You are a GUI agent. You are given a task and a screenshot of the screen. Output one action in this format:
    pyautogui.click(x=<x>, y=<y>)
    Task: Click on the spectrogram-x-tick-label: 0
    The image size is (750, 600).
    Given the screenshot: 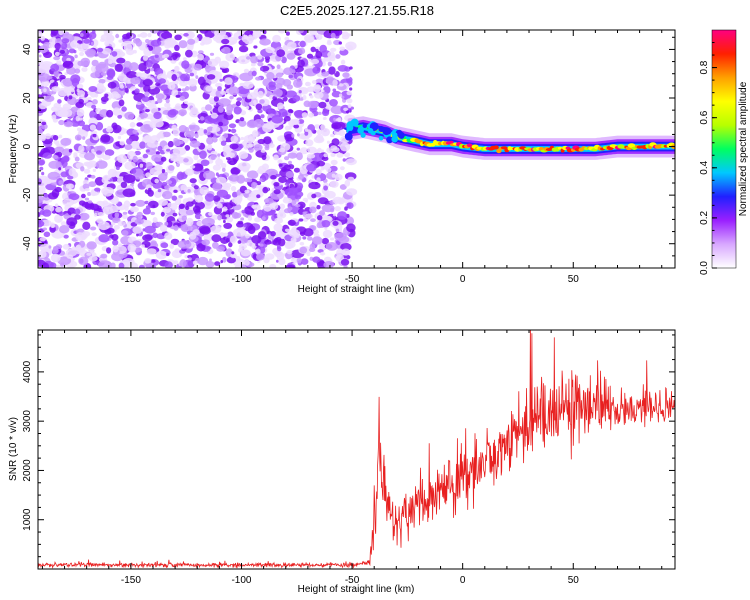 What is the action you would take?
    pyautogui.click(x=463, y=279)
    